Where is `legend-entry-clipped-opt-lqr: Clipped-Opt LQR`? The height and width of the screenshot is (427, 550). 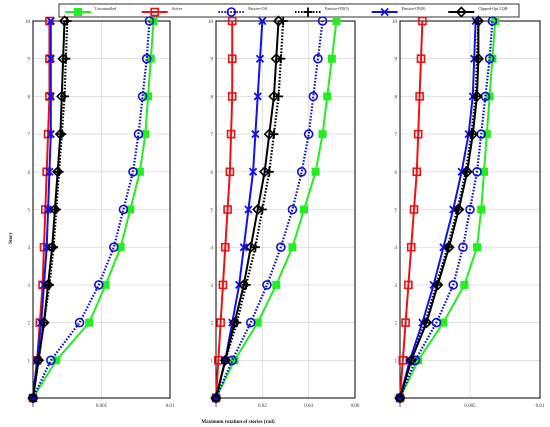 legend-entry-clipped-opt-lqr: Clipped-Opt LQR is located at coordinates (478, 12).